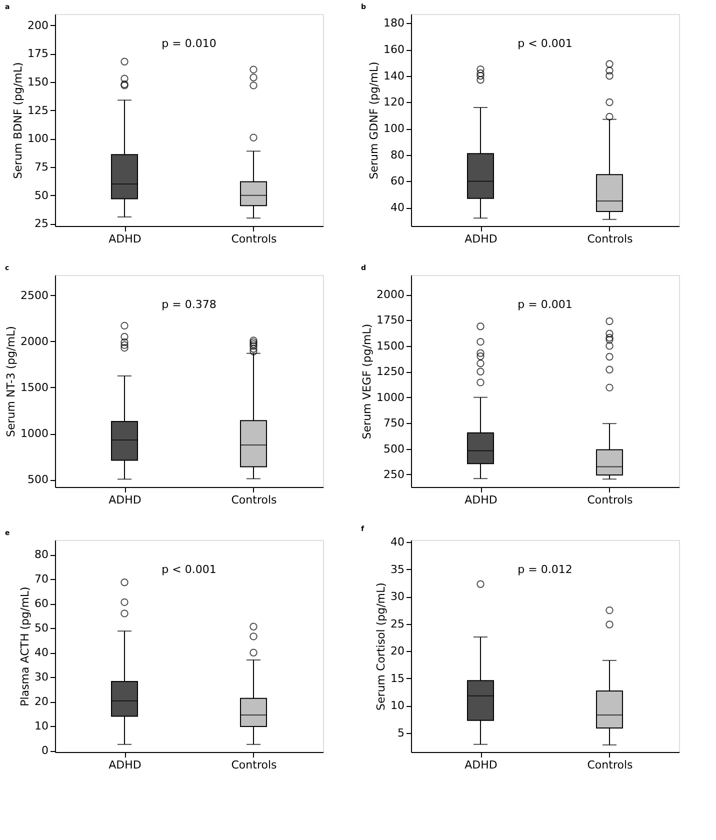  What do you see at coordinates (38, 53) in the screenshot?
I see `y-tick-label: 175` at bounding box center [38, 53].